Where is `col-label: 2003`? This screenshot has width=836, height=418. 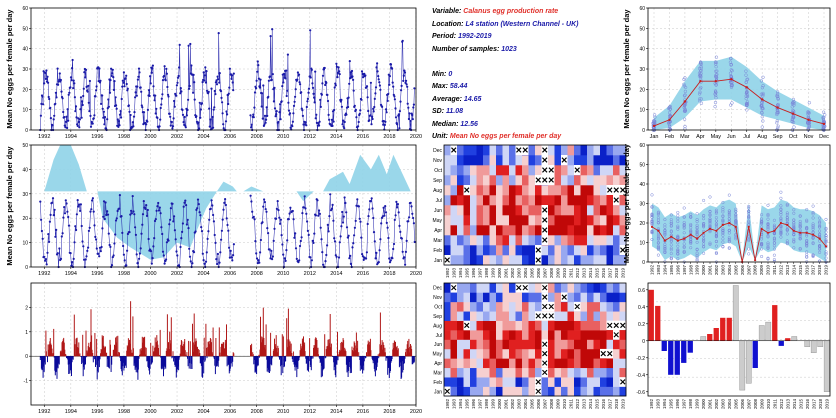
col-label: 2003 is located at coordinates (518, 404).